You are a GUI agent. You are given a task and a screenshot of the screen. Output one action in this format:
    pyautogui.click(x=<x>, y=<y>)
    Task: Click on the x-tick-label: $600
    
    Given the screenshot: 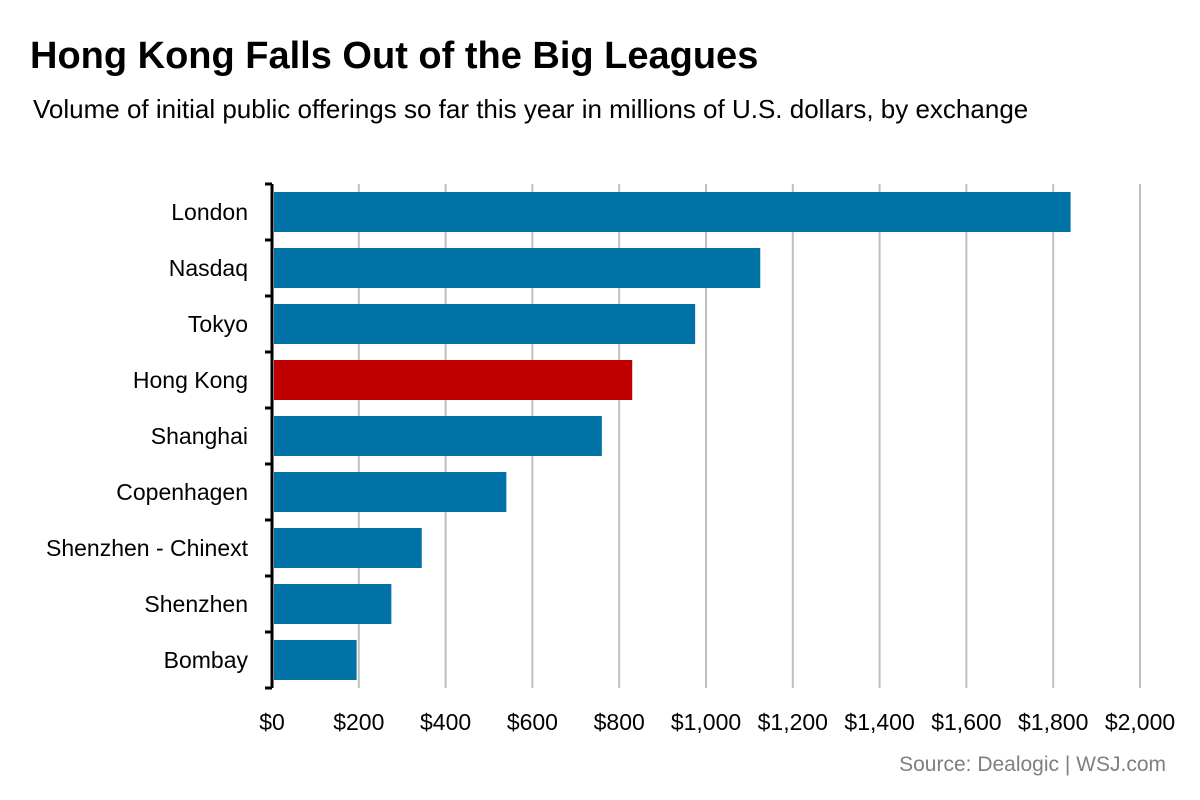 What is the action you would take?
    pyautogui.click(x=532, y=722)
    